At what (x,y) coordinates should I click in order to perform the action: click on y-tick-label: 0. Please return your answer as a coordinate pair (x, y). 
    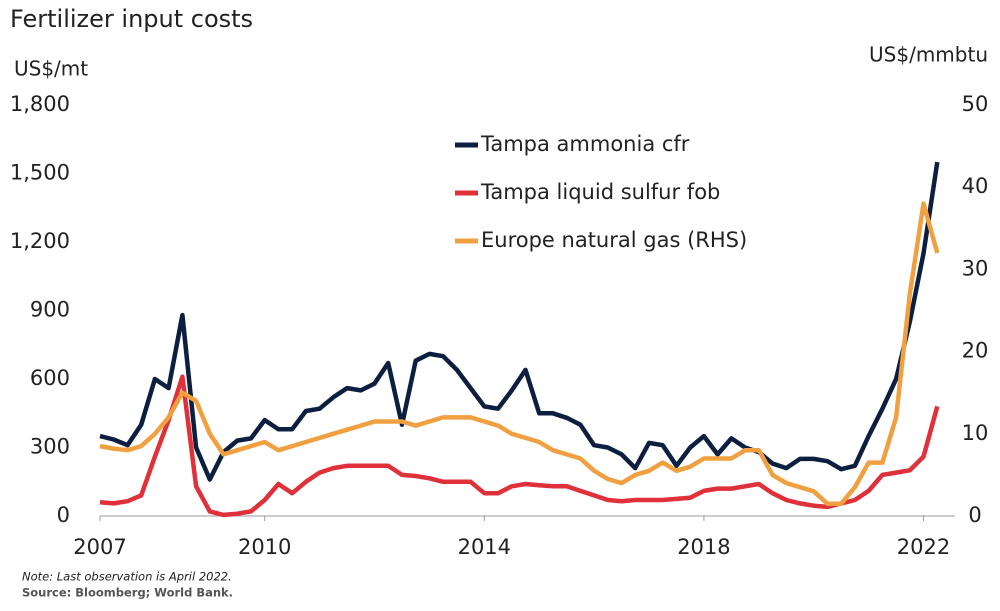
    Looking at the image, I should click on (63, 515).